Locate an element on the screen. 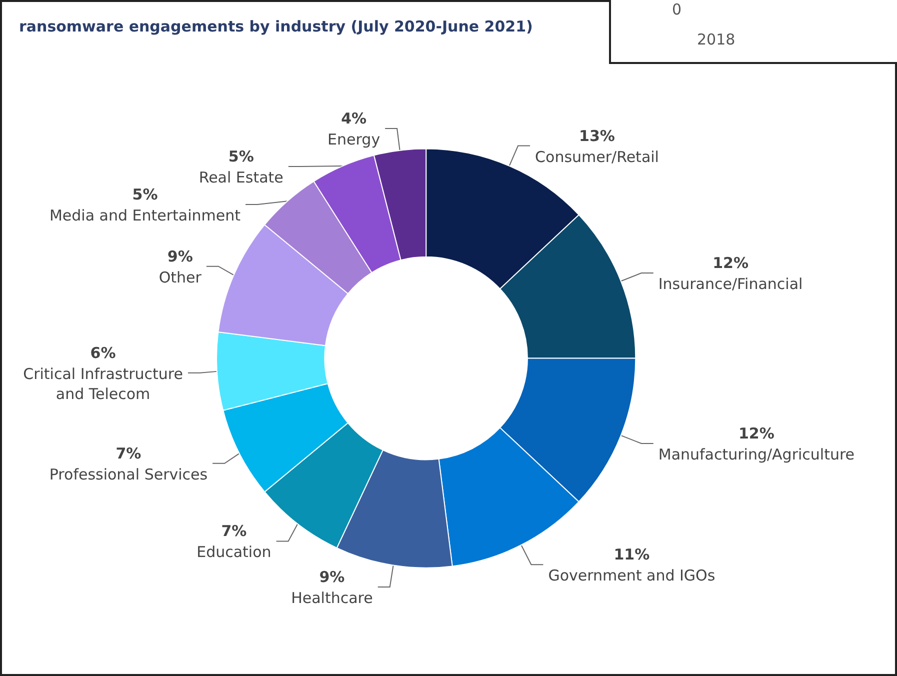 The height and width of the screenshot is (676, 897). slice-label: Government and IGOs is located at coordinates (632, 575).